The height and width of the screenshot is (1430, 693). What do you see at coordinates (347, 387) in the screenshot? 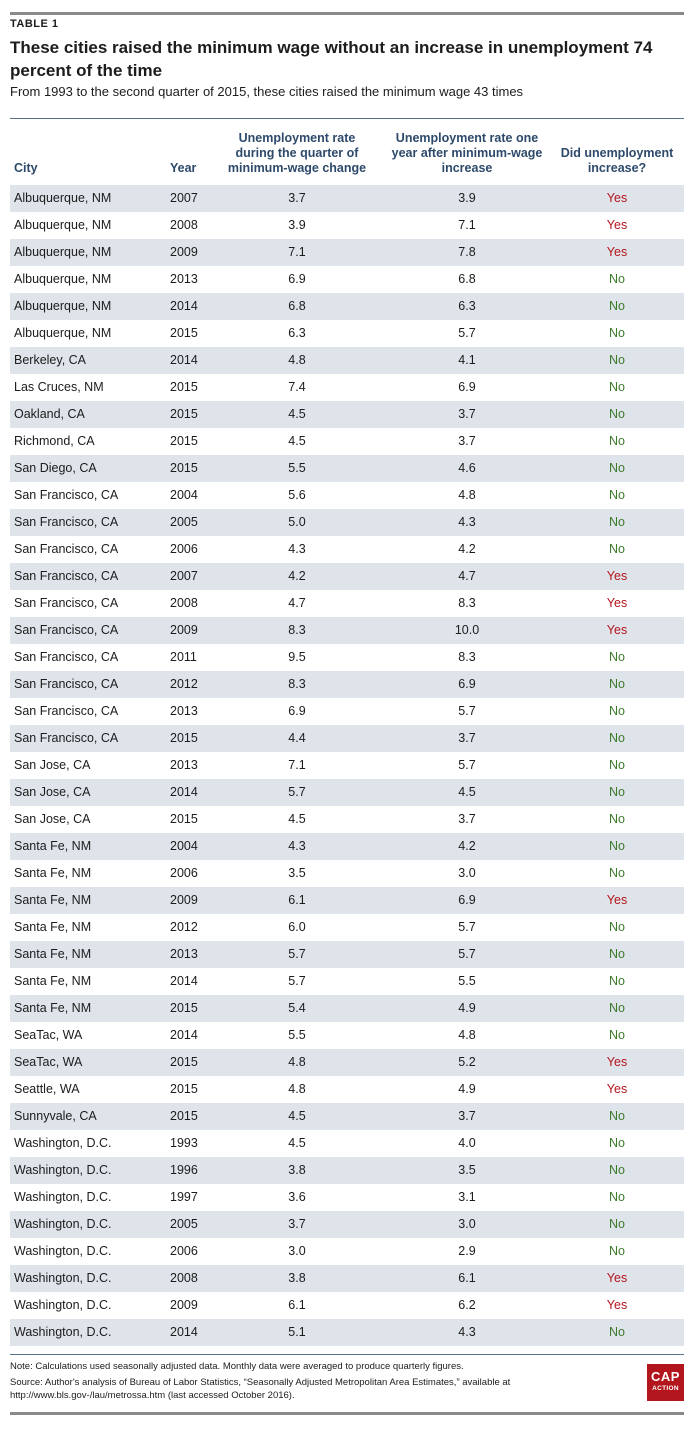
I see `table-row: Las Cruces, NM 2015 7.4 6.9 No` at bounding box center [347, 387].